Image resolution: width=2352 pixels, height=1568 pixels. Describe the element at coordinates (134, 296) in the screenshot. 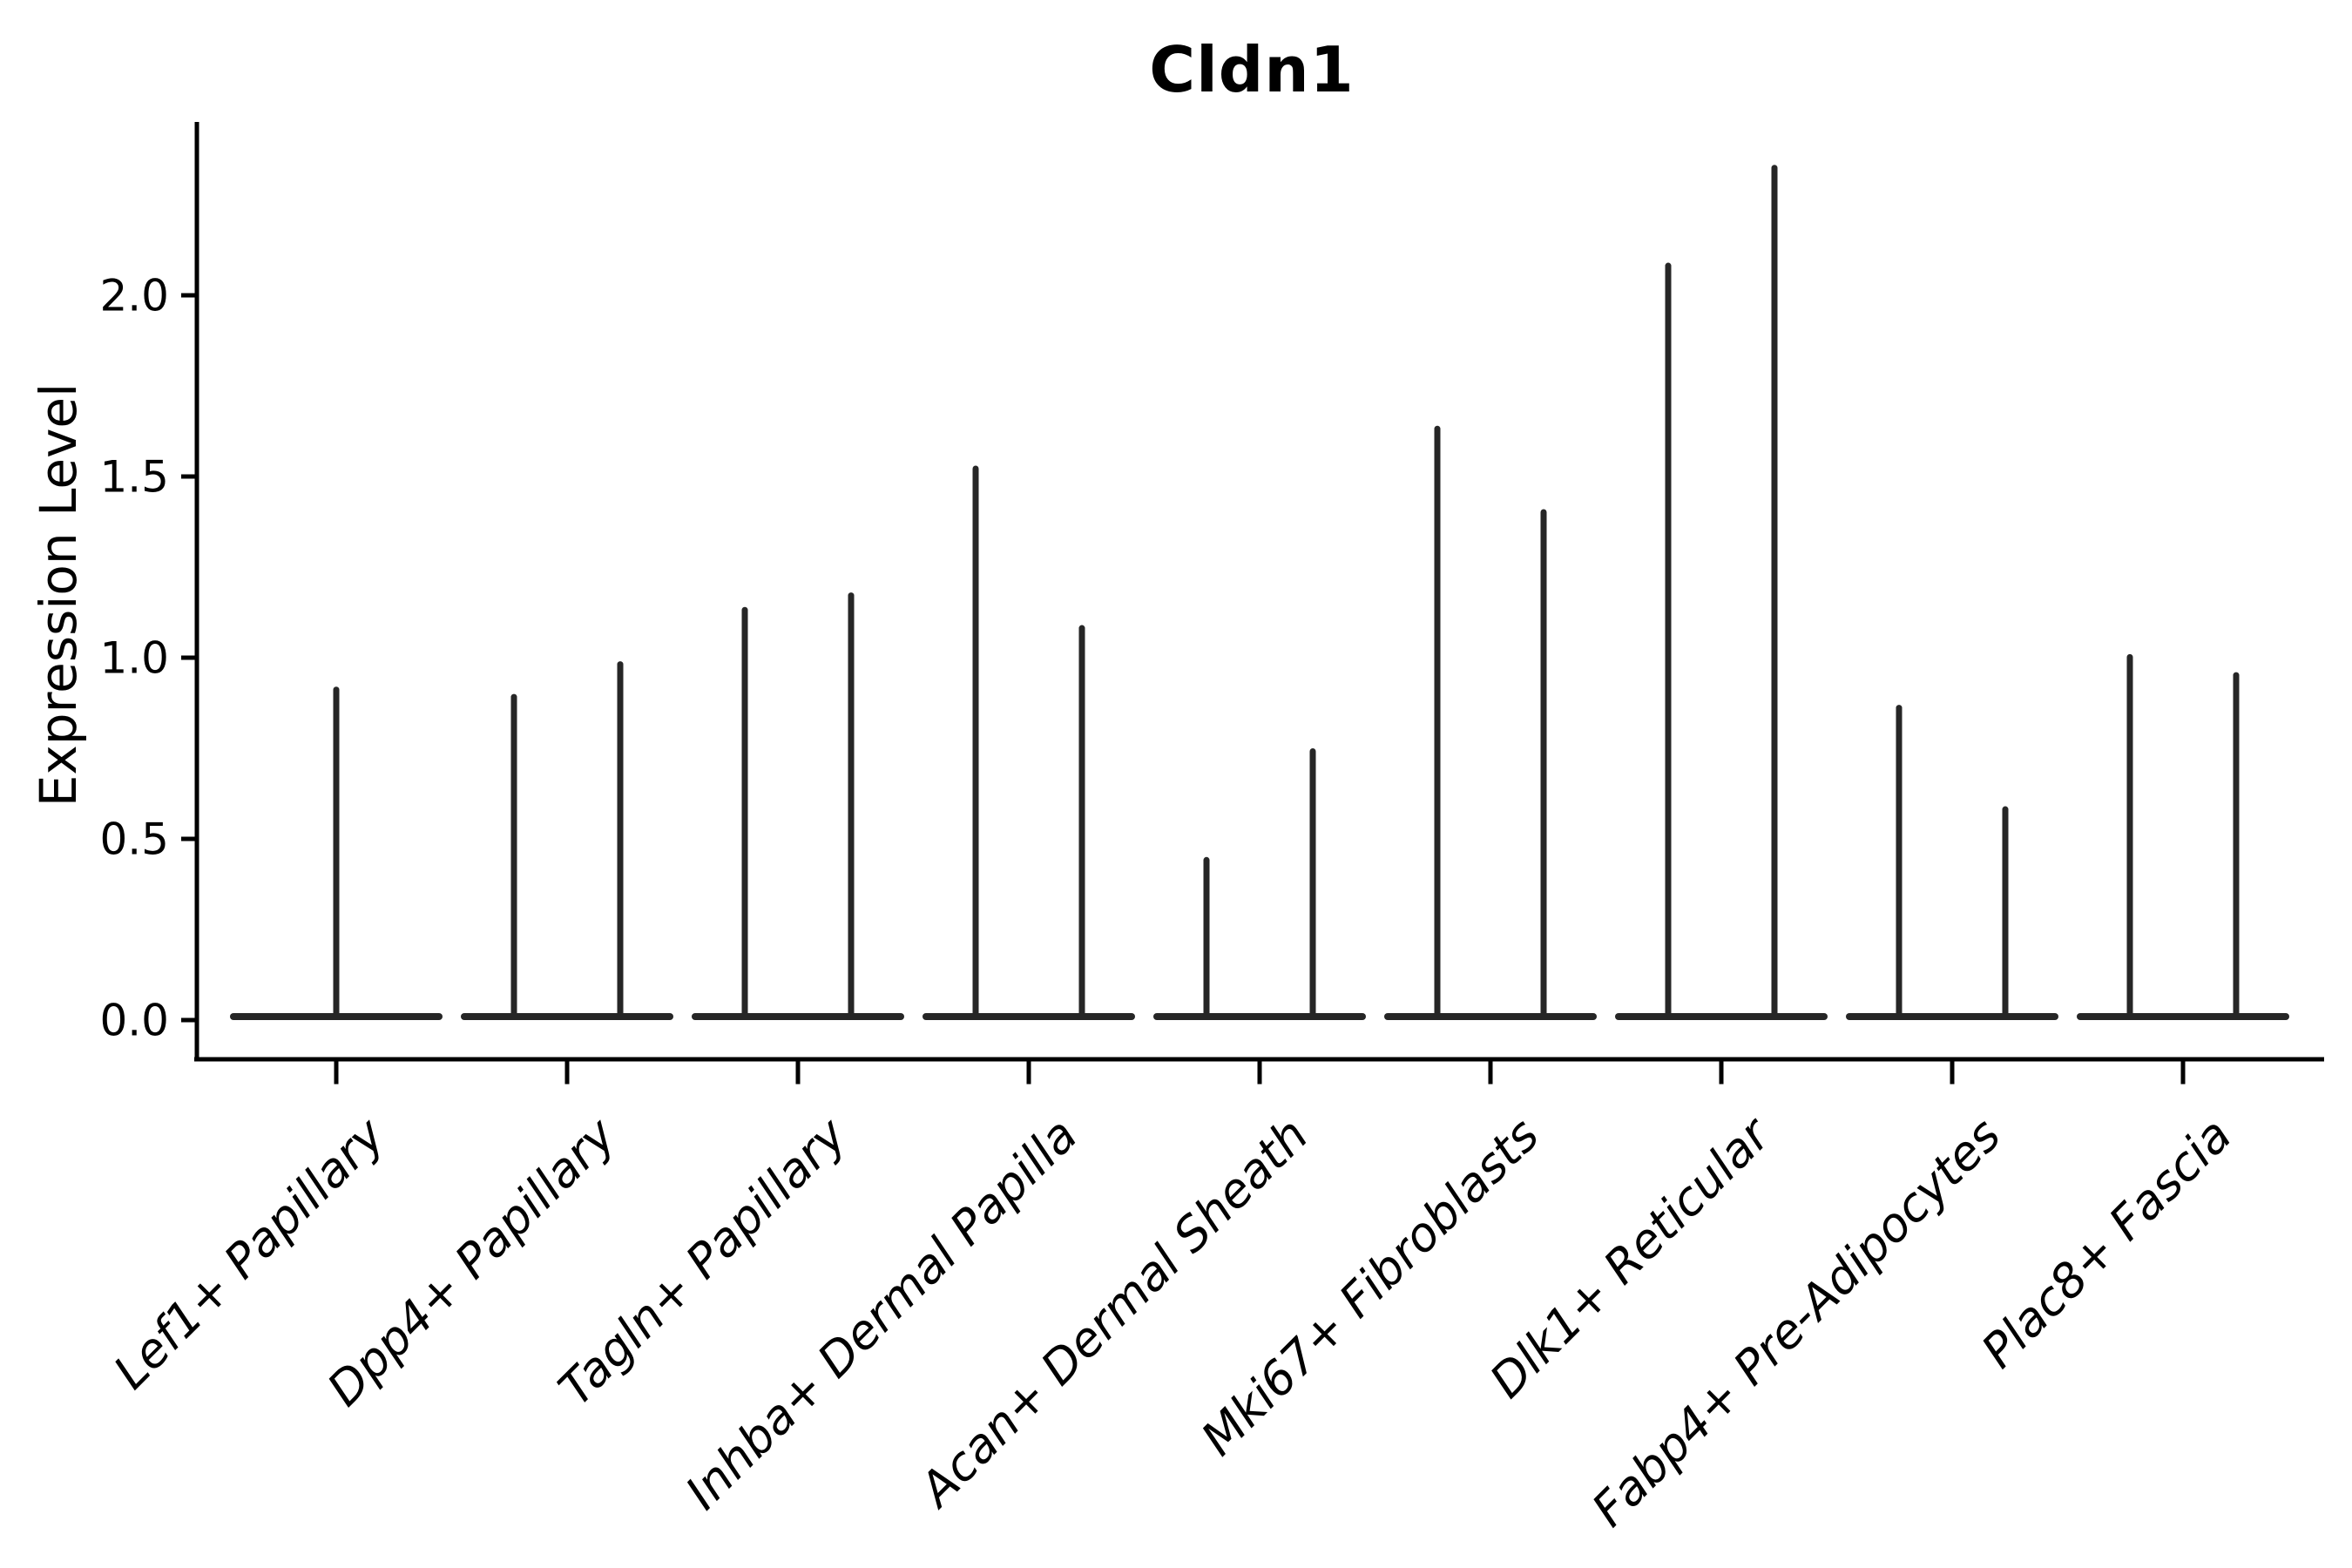

I see `y-tick-label: 2.0` at that location.